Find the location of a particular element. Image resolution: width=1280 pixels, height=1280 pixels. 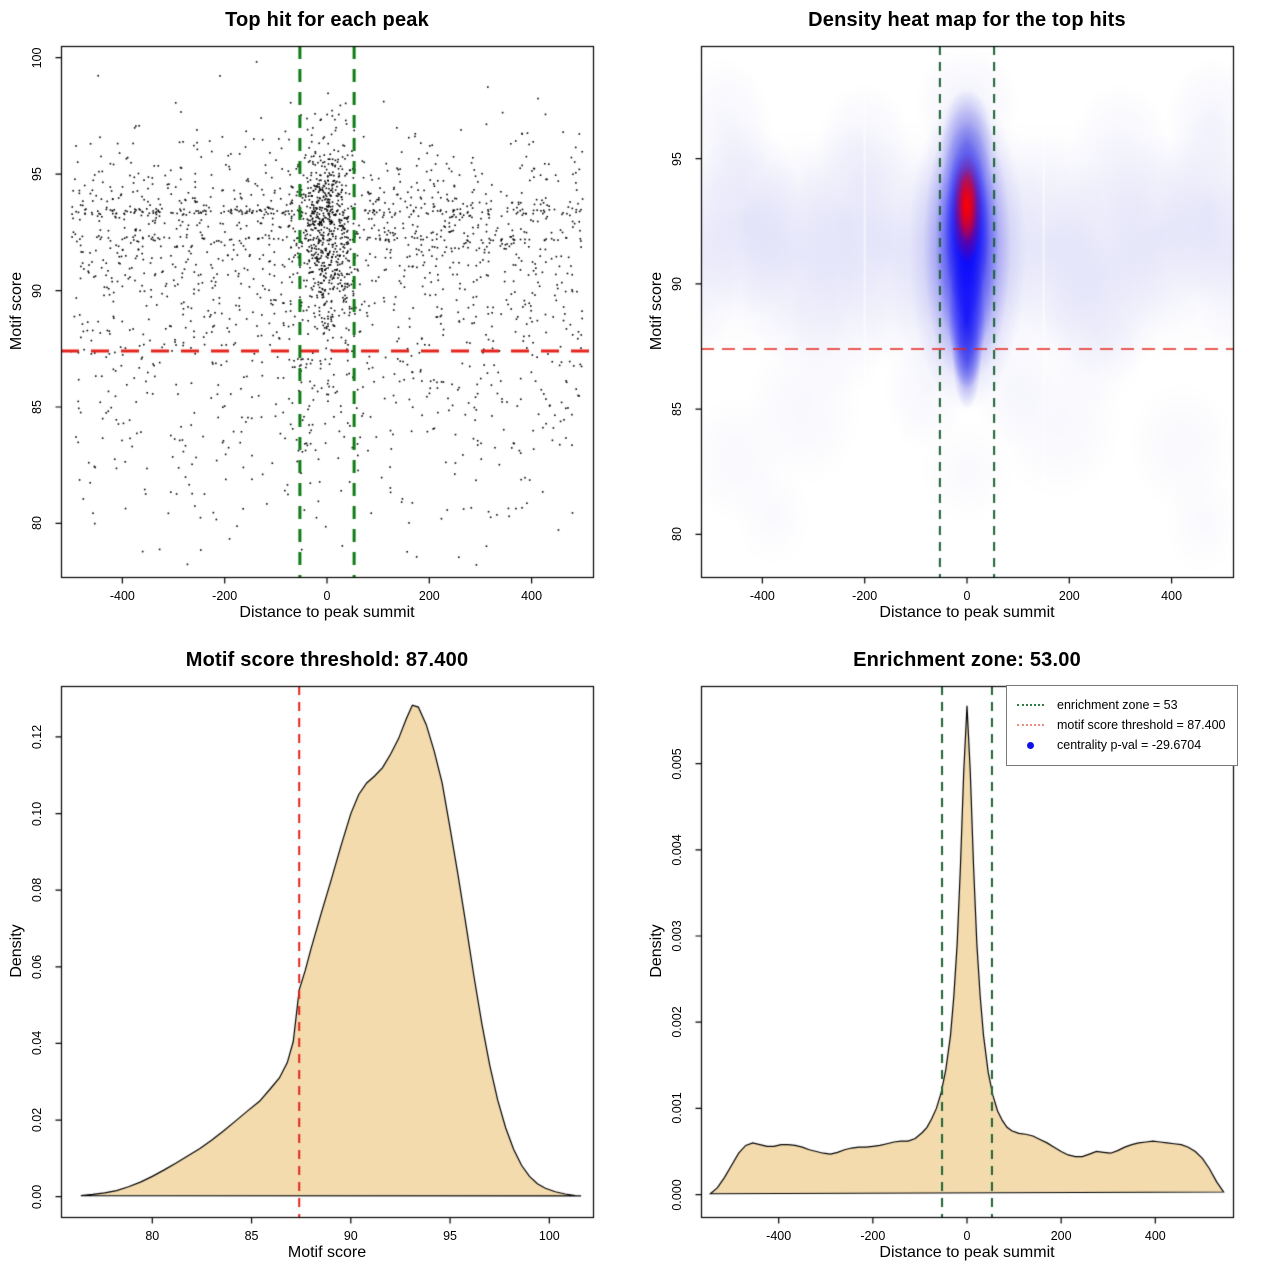

y-tick-label: 0.005 is located at coordinates (677, 763).